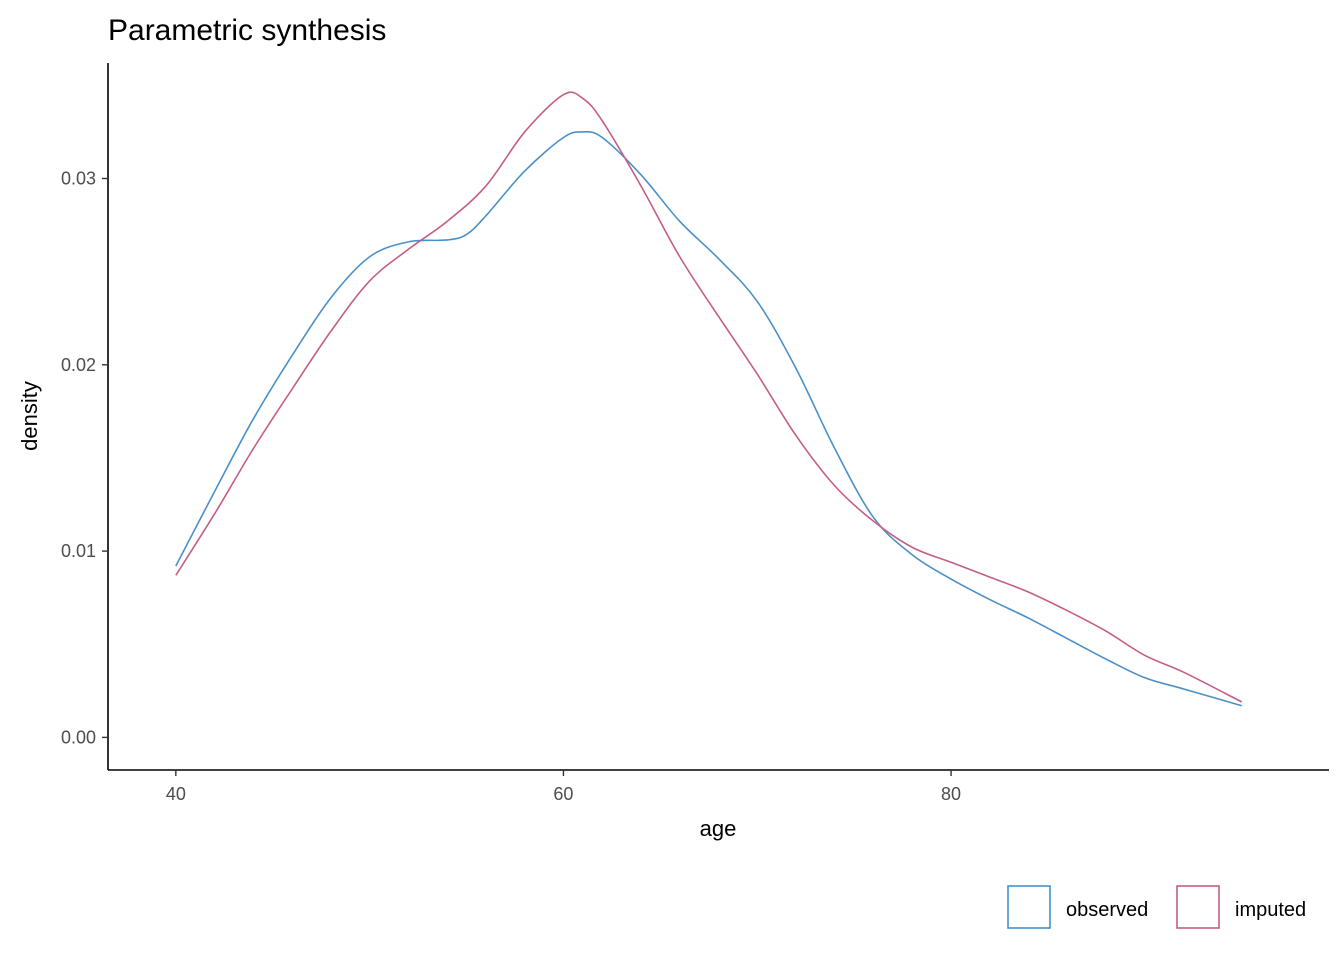 The height and width of the screenshot is (960, 1344). What do you see at coordinates (78, 551) in the screenshot?
I see `y-tick-label: 0.01` at bounding box center [78, 551].